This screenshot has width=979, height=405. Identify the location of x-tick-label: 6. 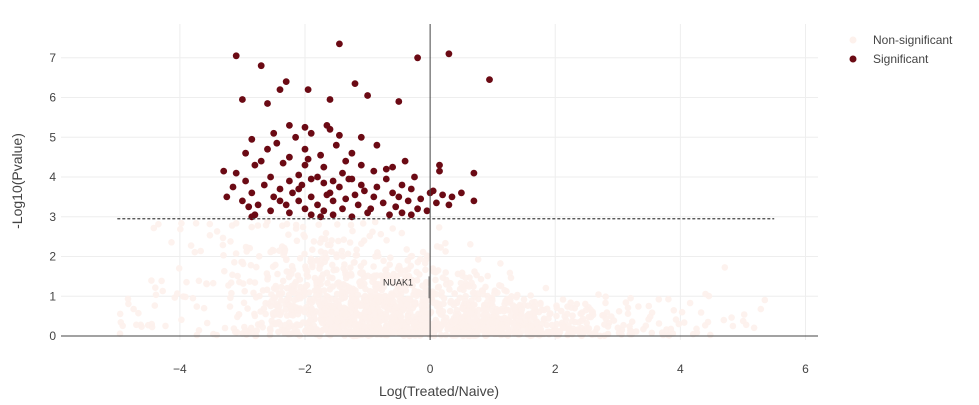
(805, 369).